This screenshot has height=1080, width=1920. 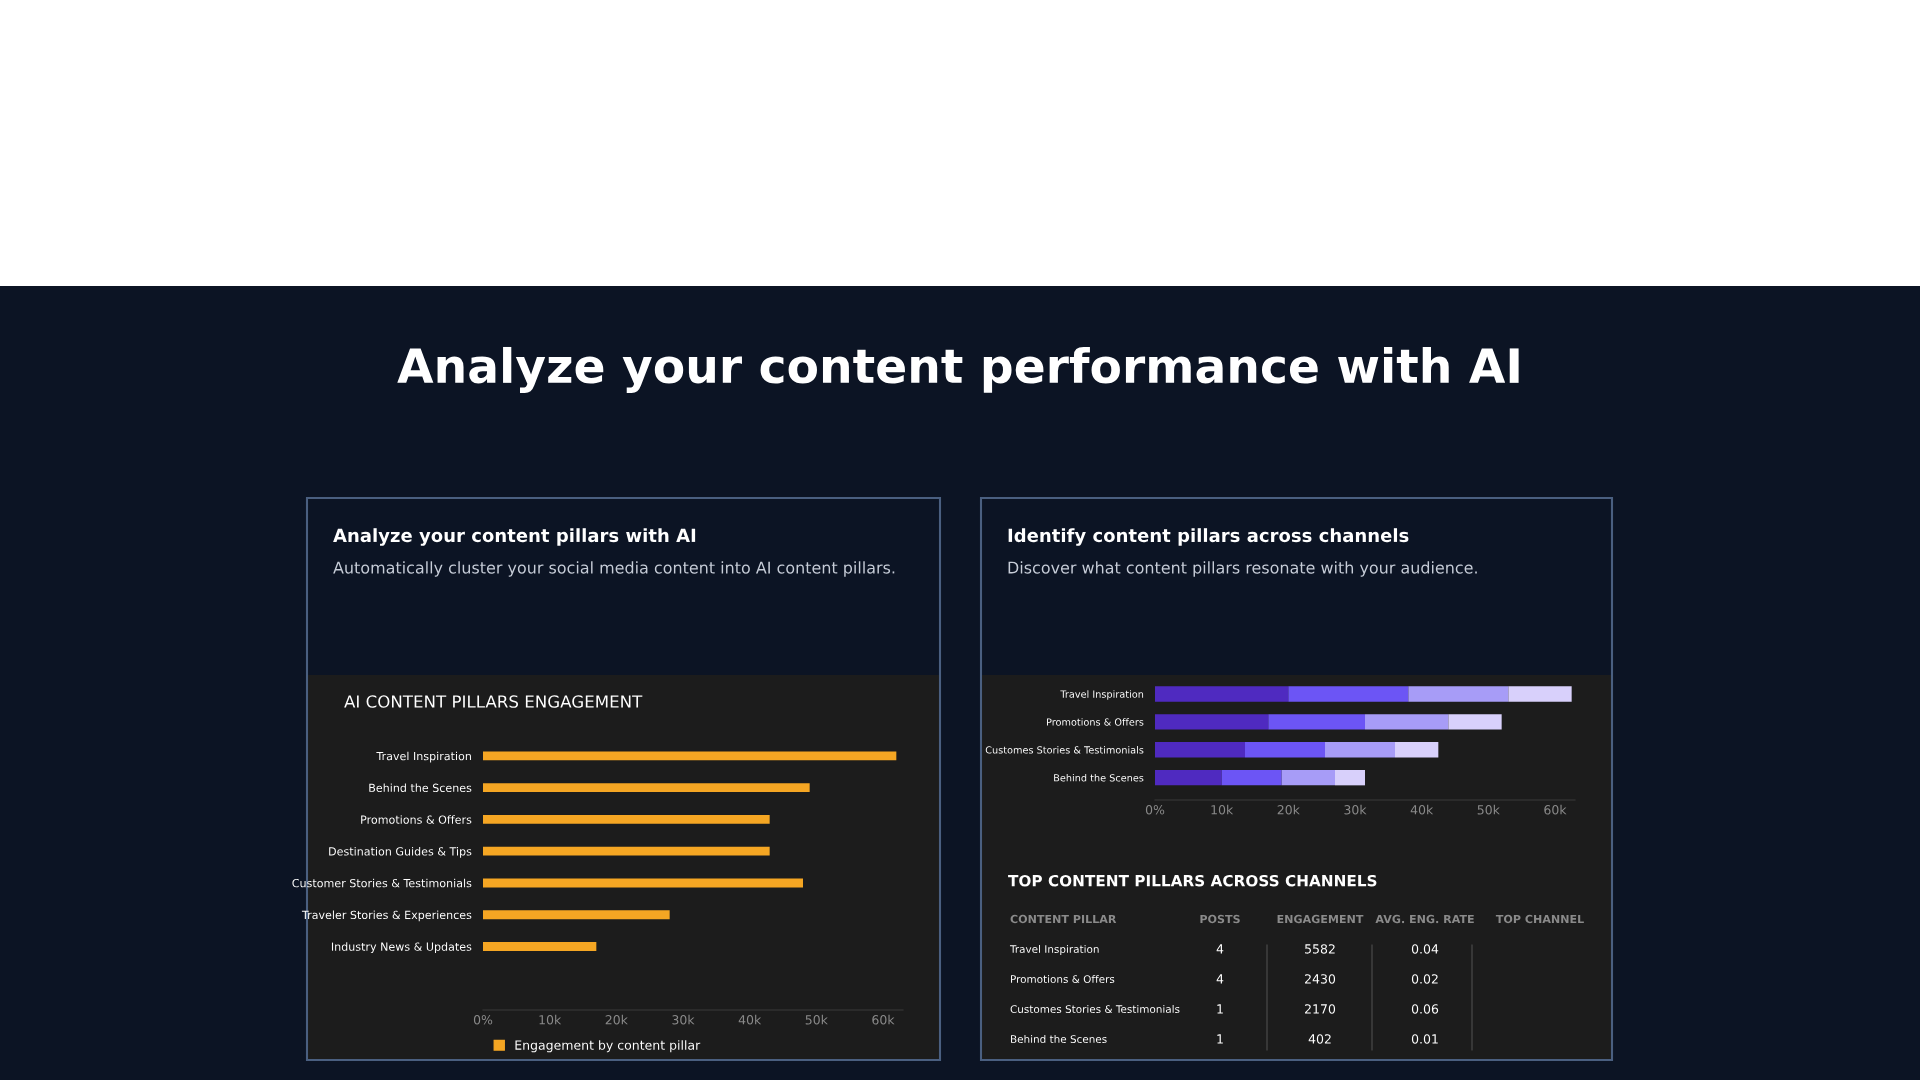 I want to click on text: 2430, so click(x=1320, y=979).